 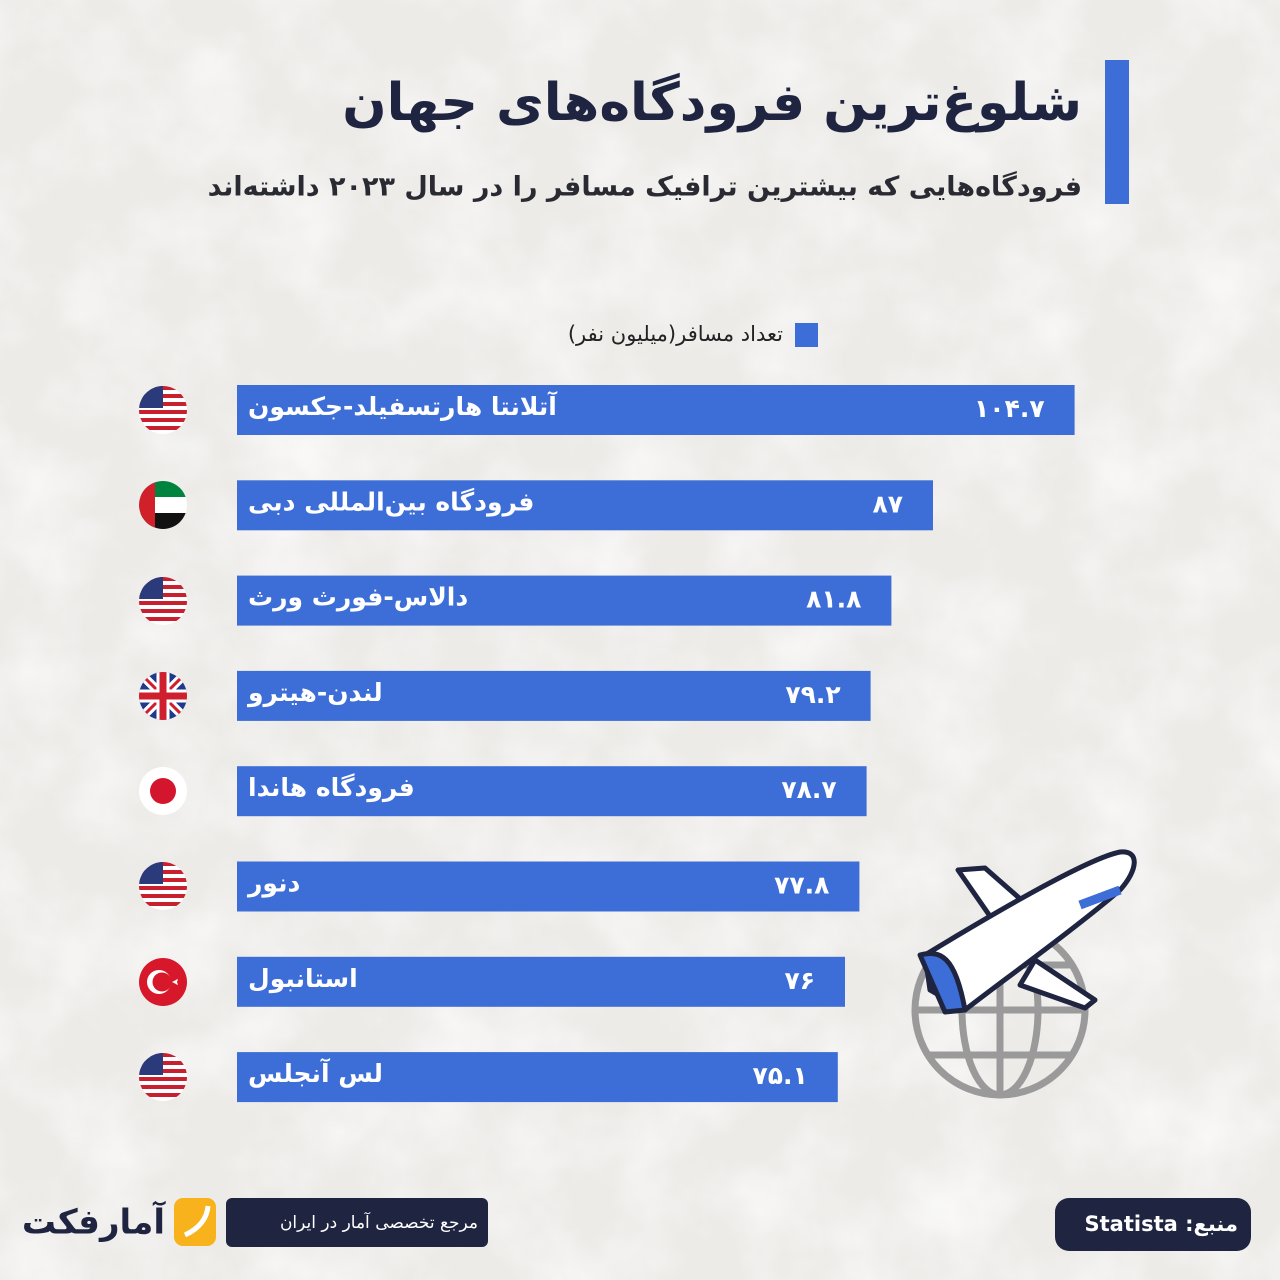 I want to click on value-label: ۸۷, so click(x=887, y=503).